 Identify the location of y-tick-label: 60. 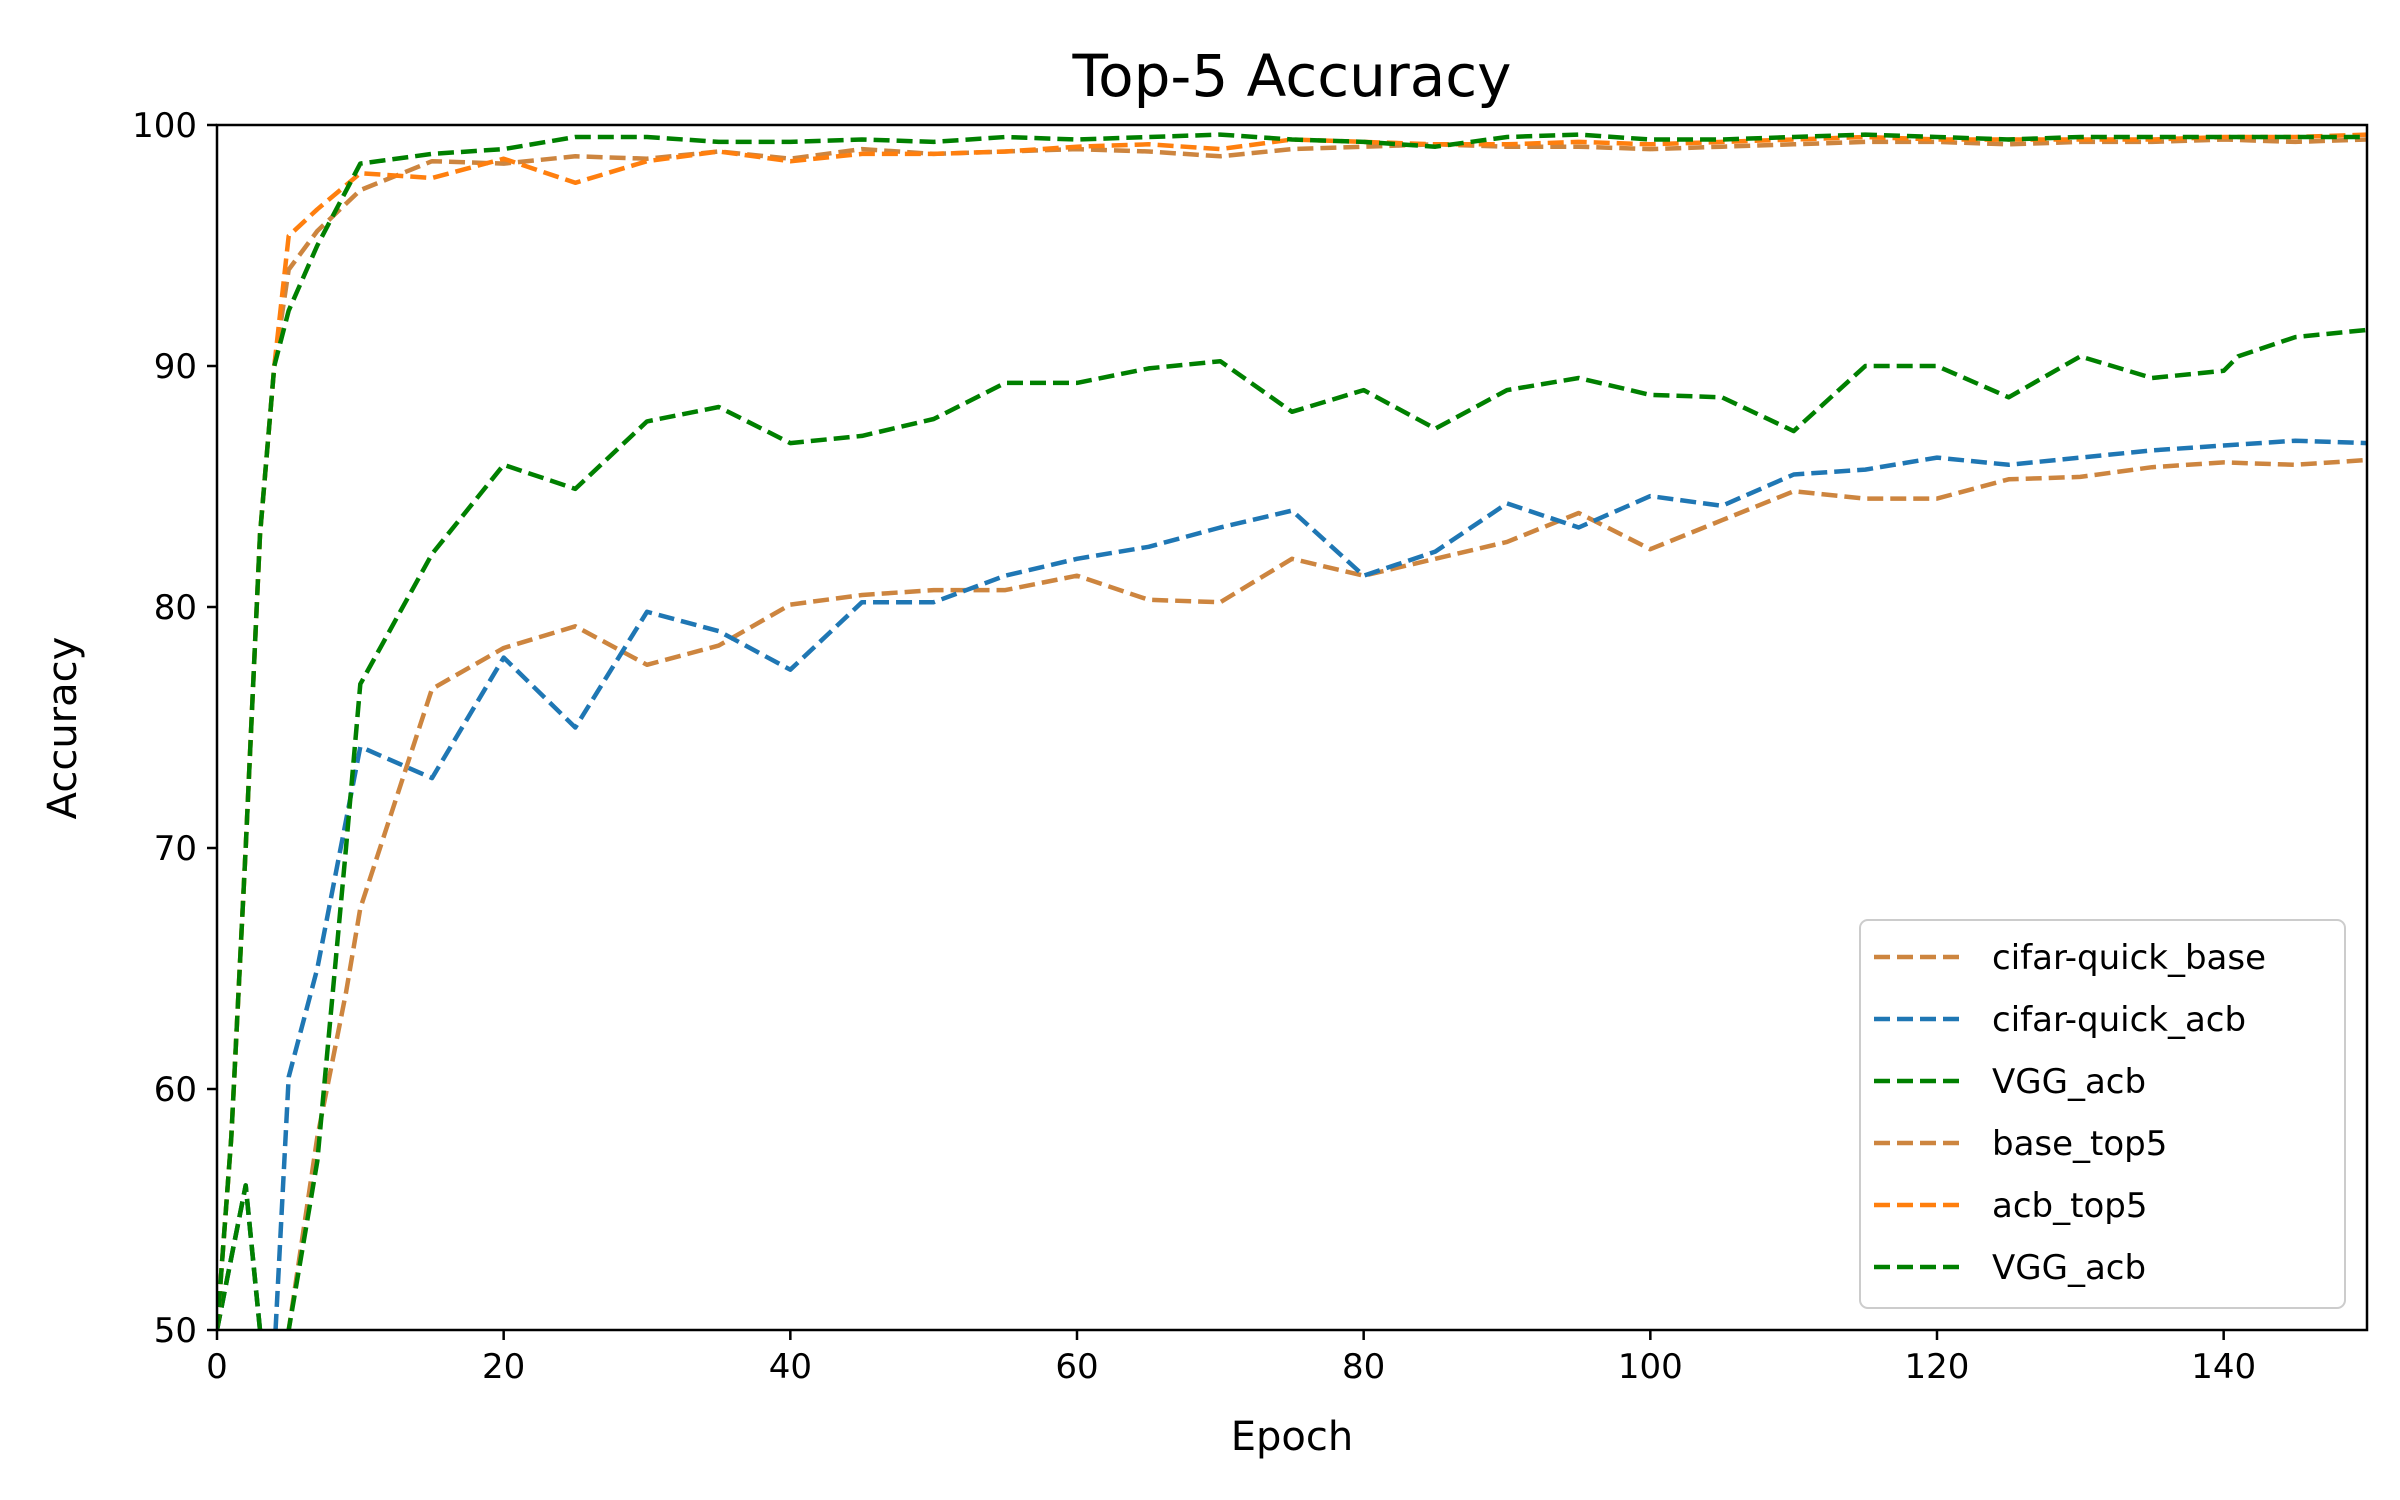
(175, 1090).